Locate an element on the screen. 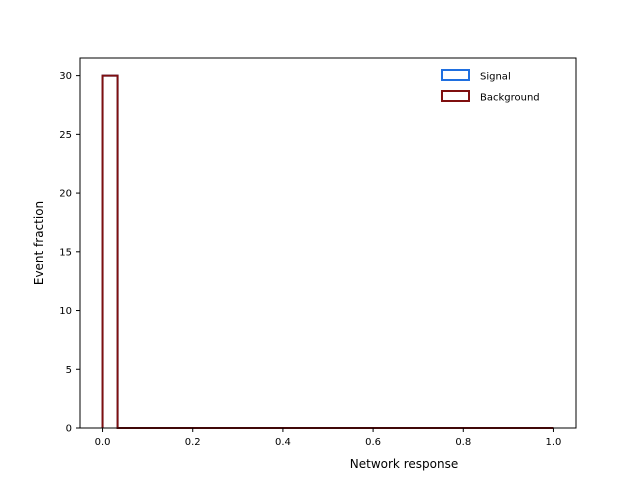 This screenshot has width=640, height=480. x-tick-label: 0.6 is located at coordinates (373, 442).